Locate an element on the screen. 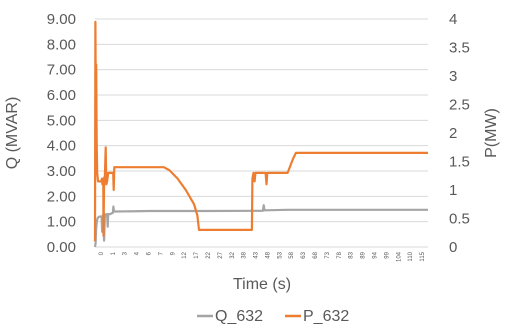 The width and height of the screenshot is (509, 329). x-tick-label: 17 is located at coordinates (197, 254).